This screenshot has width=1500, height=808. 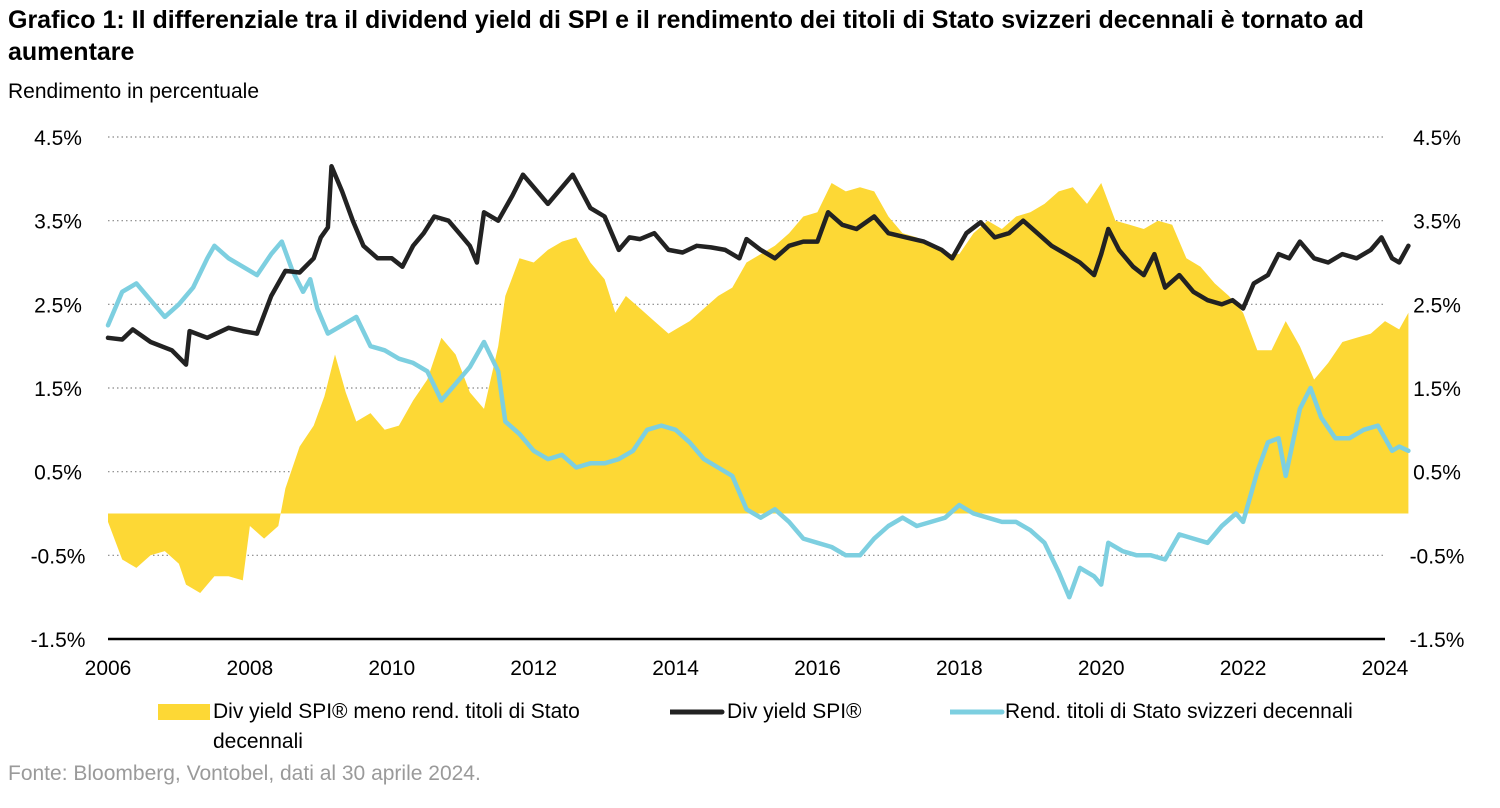 I want to click on x-tick-label: 2012, so click(x=533, y=668).